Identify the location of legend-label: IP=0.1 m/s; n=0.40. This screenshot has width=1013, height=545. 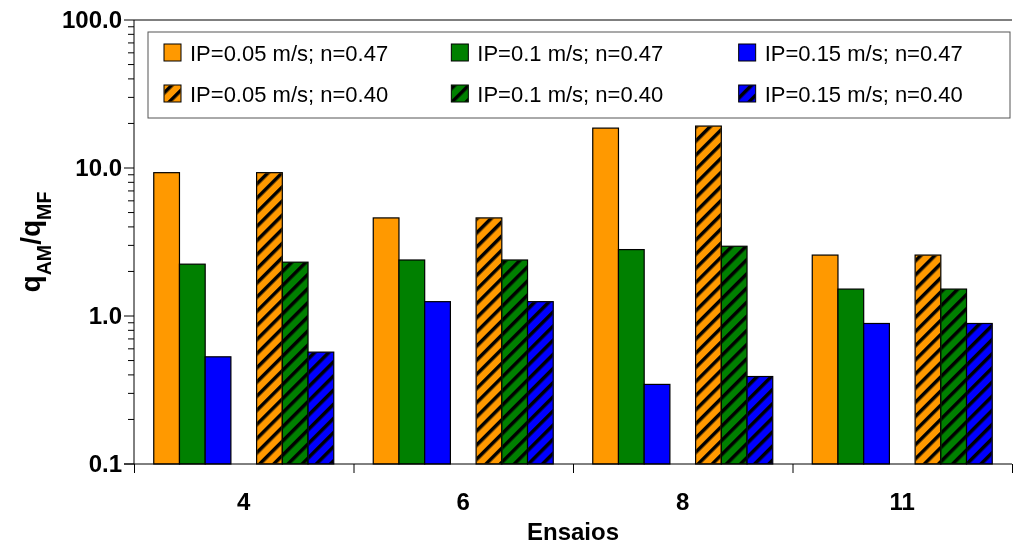
(570, 94).